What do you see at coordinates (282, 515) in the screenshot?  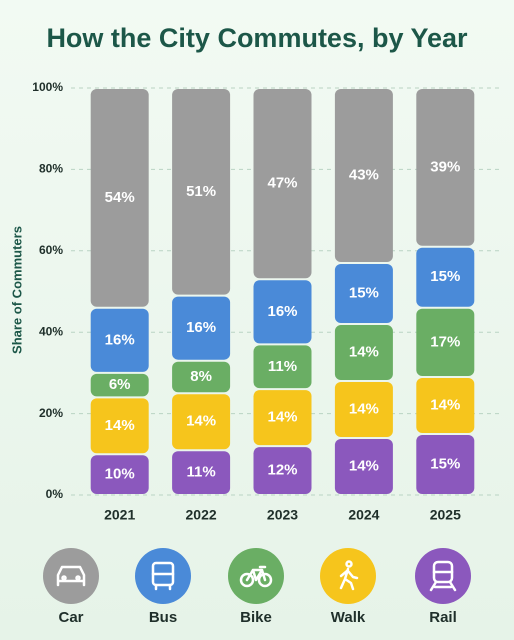 I see `x-tick-label: 2023` at bounding box center [282, 515].